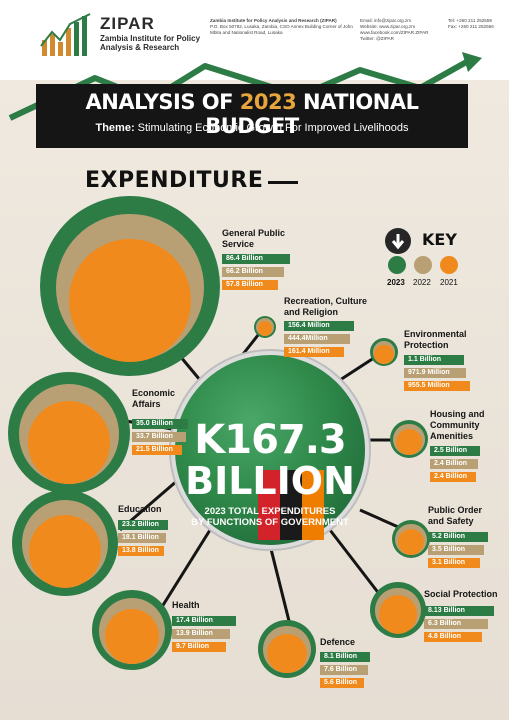 The height and width of the screenshot is (720, 509). I want to click on social-protection-value-2021: 4.8 Billion, so click(453, 637).